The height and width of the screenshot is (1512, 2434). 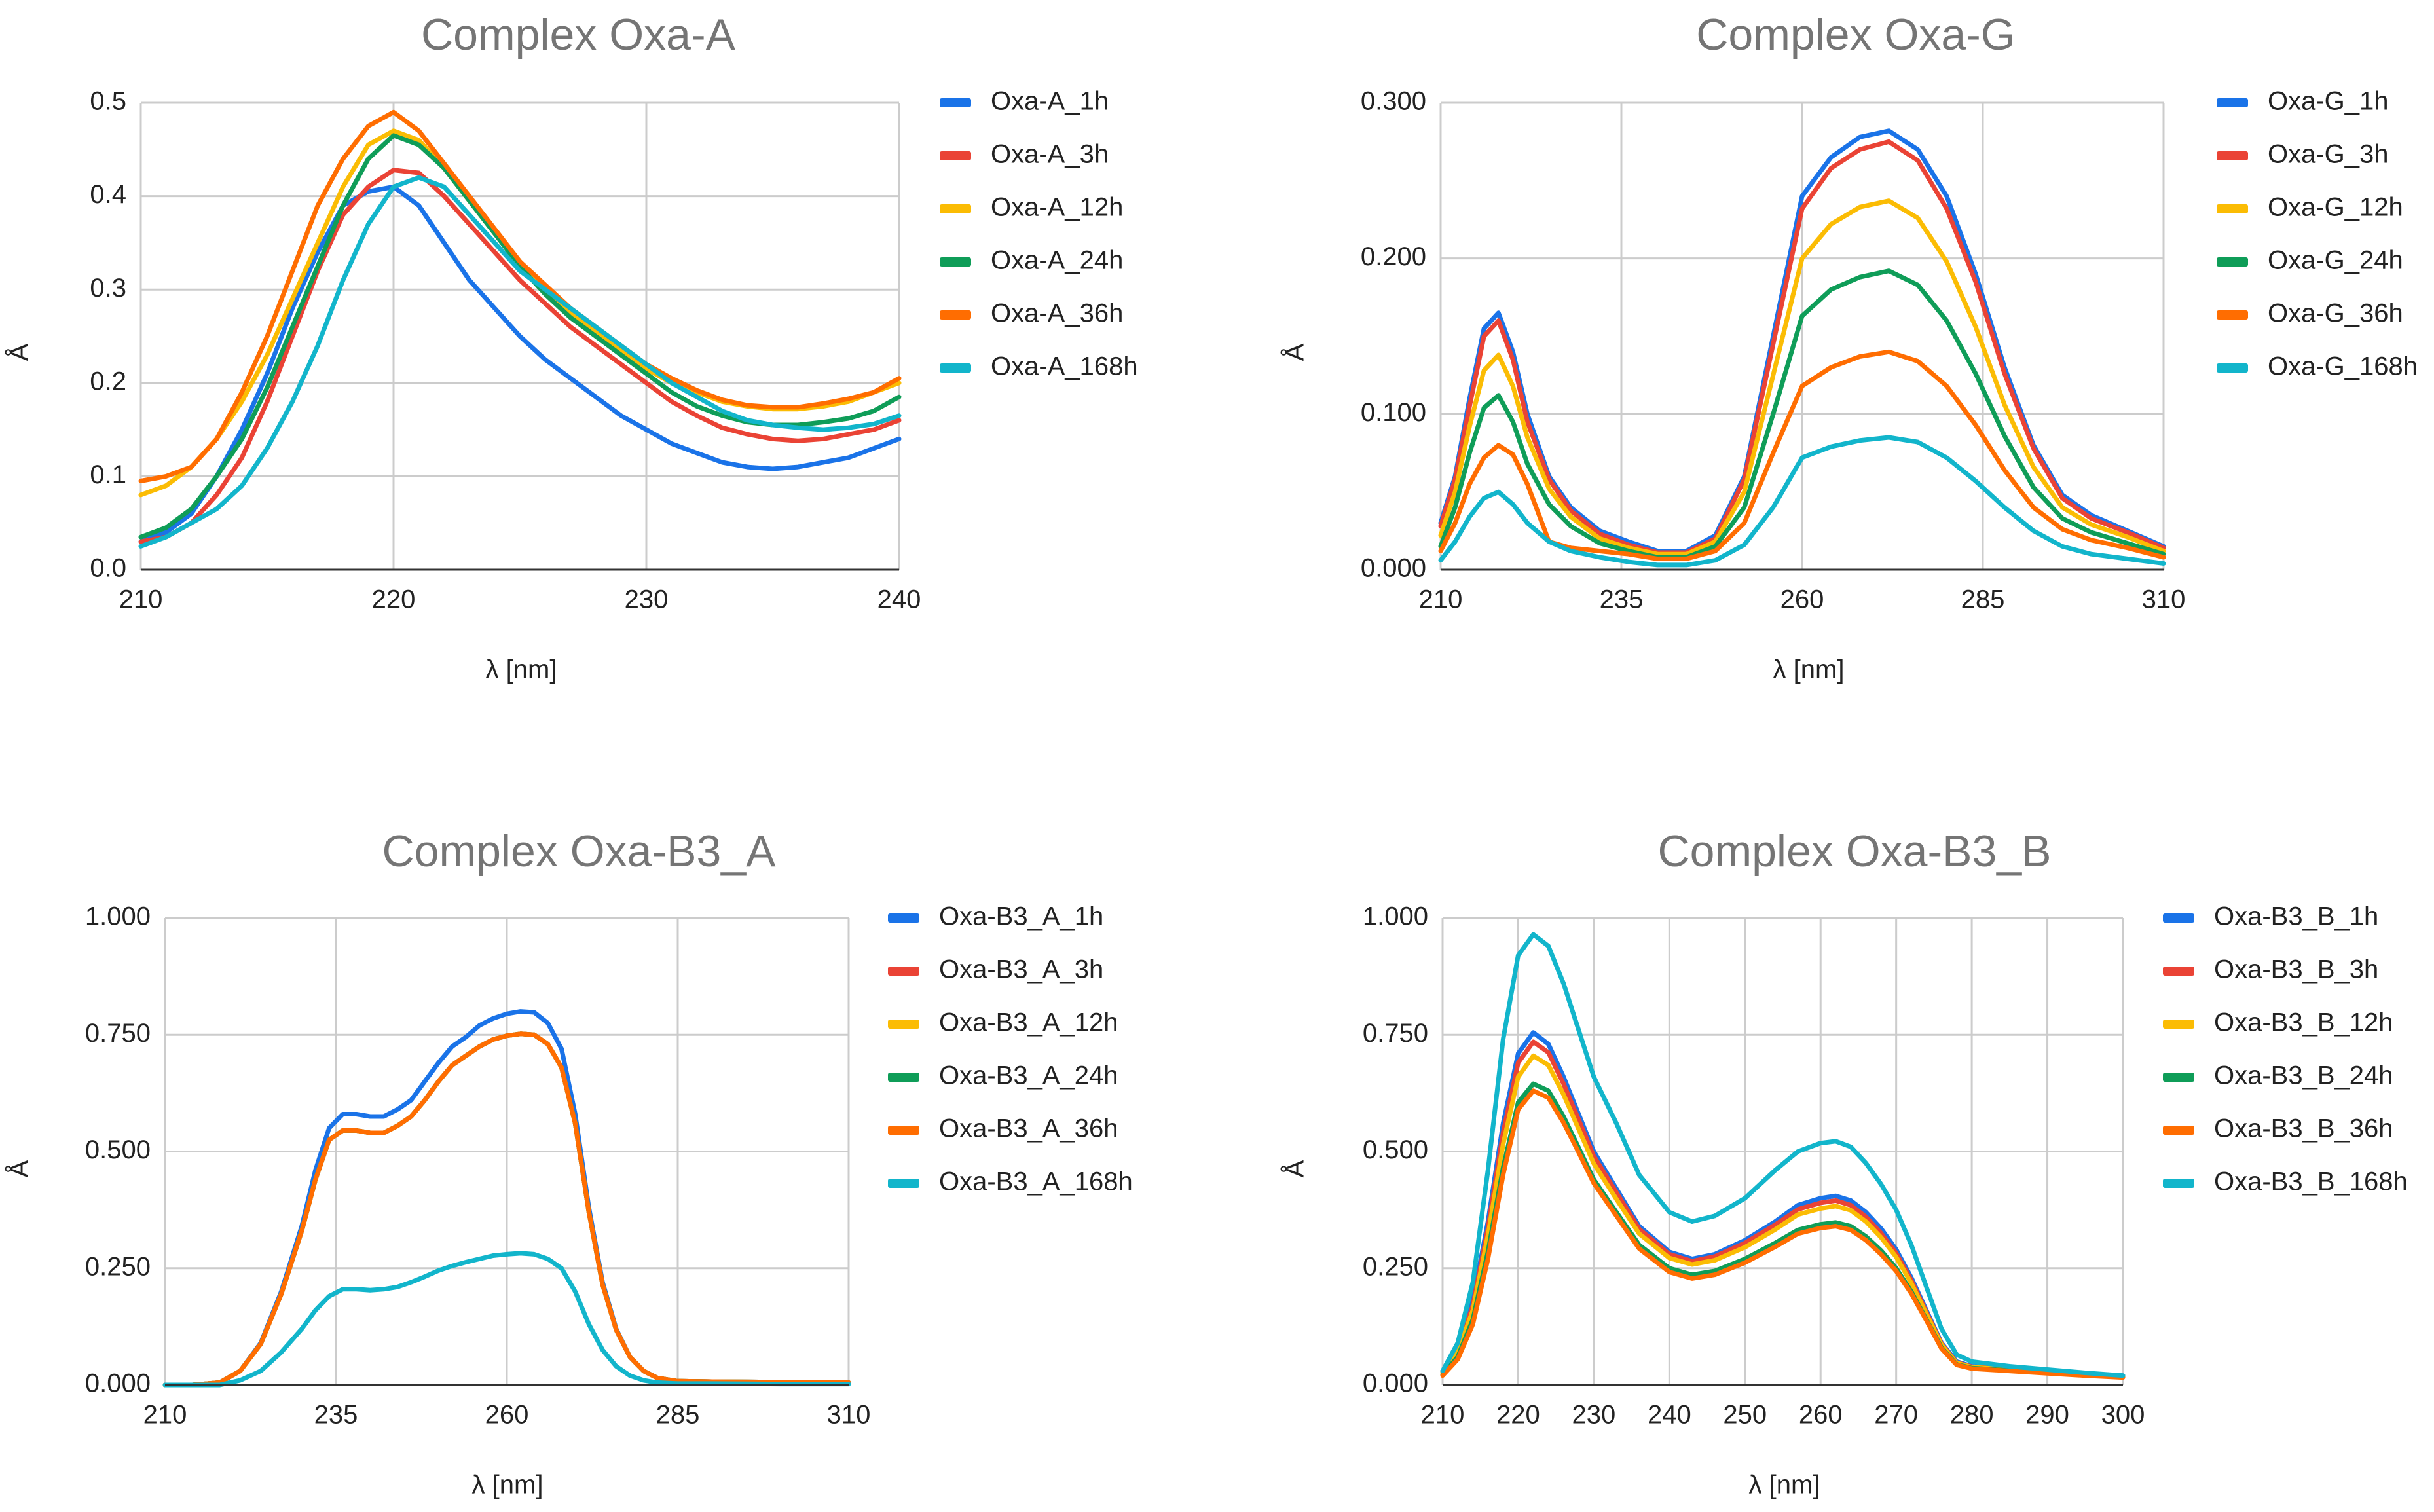 What do you see at coordinates (1057, 260) in the screenshot?
I see `legend-label: Oxa-A_24h` at bounding box center [1057, 260].